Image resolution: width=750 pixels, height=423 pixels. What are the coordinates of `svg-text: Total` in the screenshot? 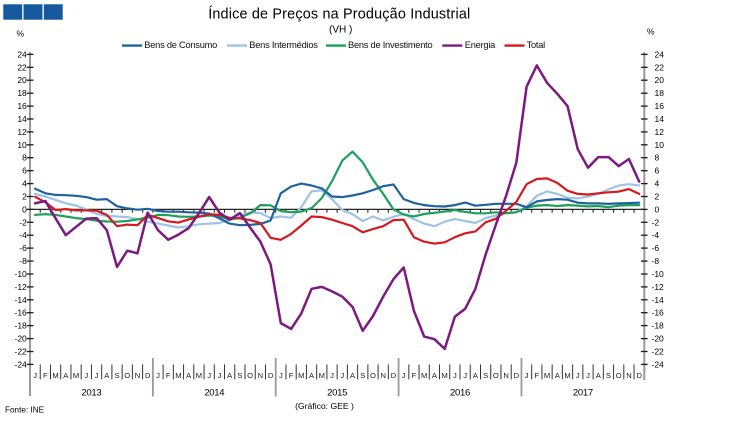 It's located at (536, 45).